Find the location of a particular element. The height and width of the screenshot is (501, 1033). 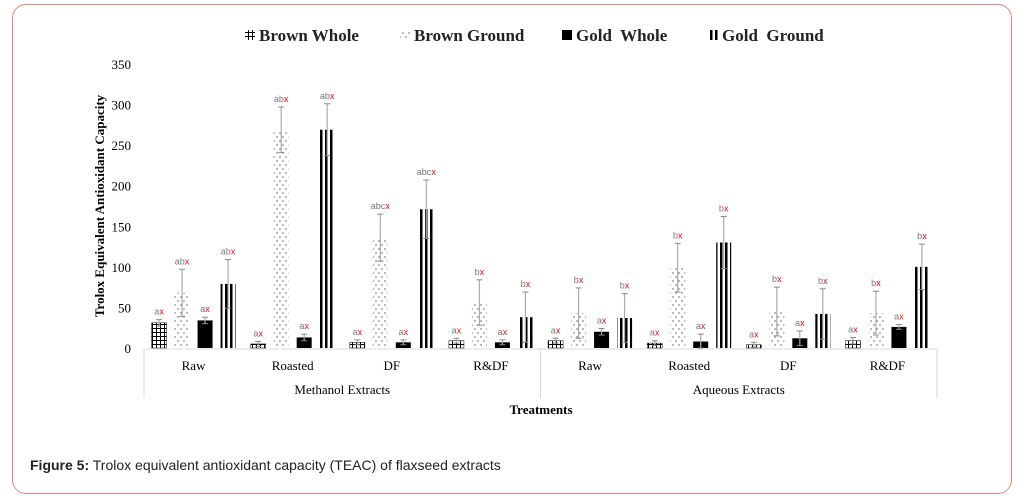

legend-label: Brown Ground is located at coordinates (469, 35).